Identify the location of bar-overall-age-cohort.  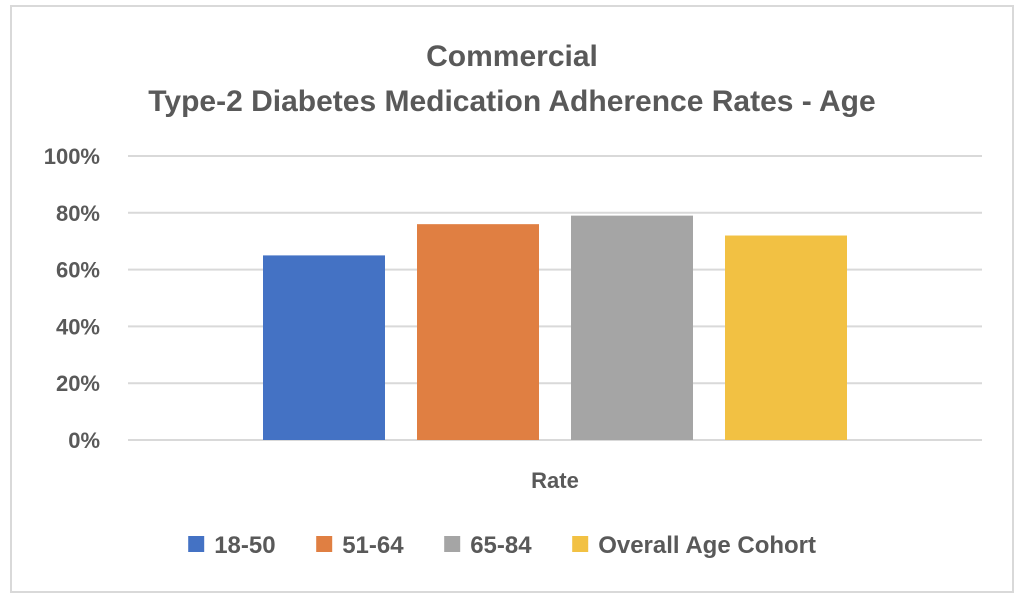
(786, 337).